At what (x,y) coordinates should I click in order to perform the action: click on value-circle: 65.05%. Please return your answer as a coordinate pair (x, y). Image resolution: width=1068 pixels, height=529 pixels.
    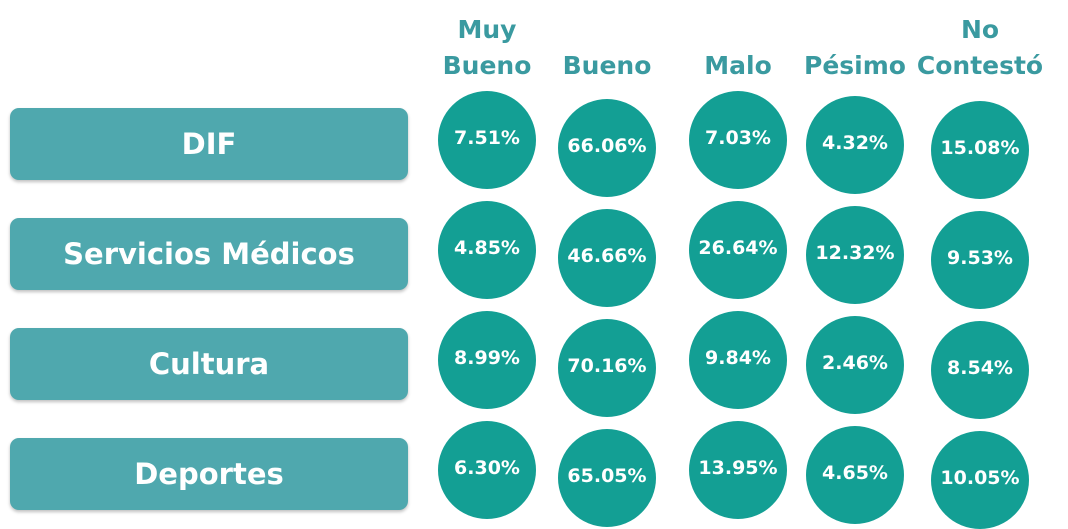
    Looking at the image, I should click on (607, 478).